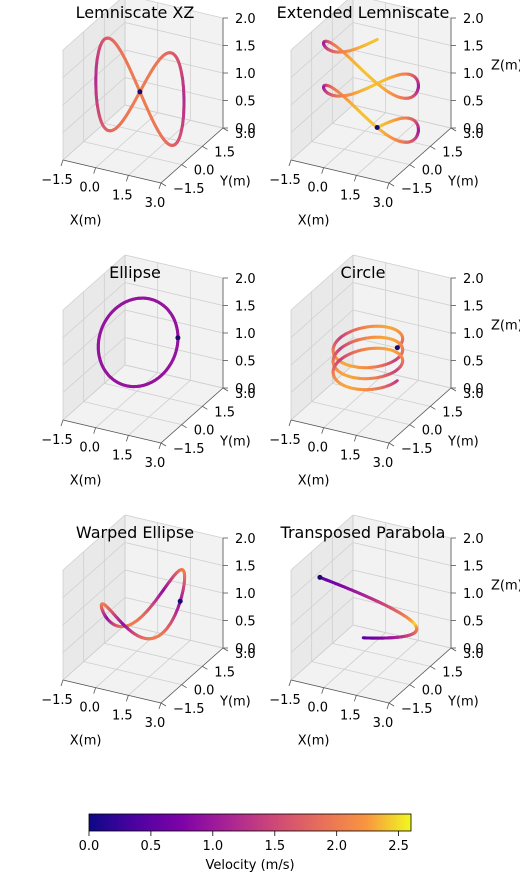  Describe the element at coordinates (135, 12) in the screenshot. I see `subplot-title: Lemniscate XZ` at that location.